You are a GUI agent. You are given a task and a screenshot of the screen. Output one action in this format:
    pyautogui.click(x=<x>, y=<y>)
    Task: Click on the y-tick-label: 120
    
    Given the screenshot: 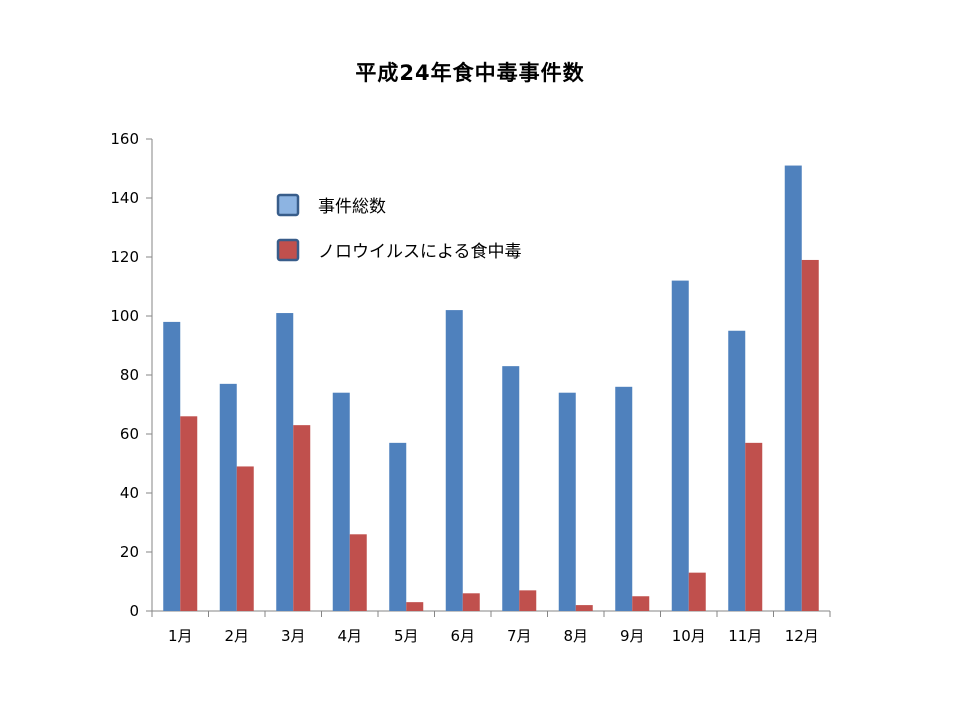 What is the action you would take?
    pyautogui.click(x=124, y=257)
    